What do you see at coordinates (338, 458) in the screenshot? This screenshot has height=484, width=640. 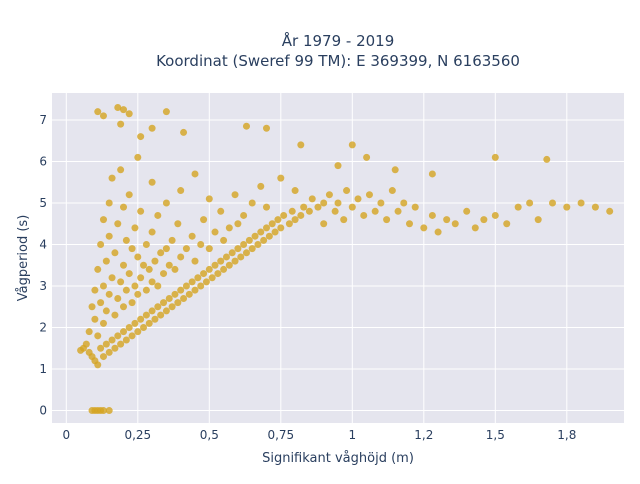 I see `x-axis-title: Signifikant våghöjd (m)` at bounding box center [338, 458].